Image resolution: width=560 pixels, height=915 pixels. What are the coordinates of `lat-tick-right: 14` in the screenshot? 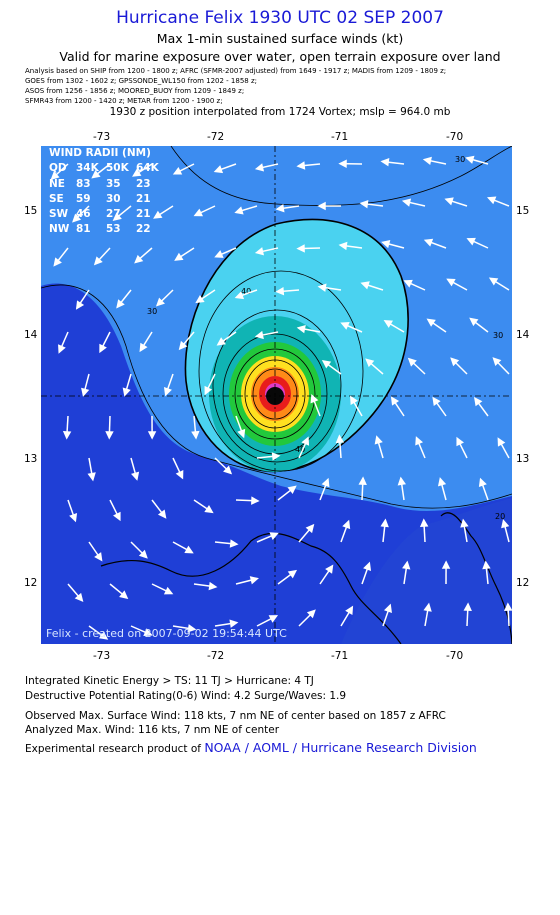 It's located at (523, 335).